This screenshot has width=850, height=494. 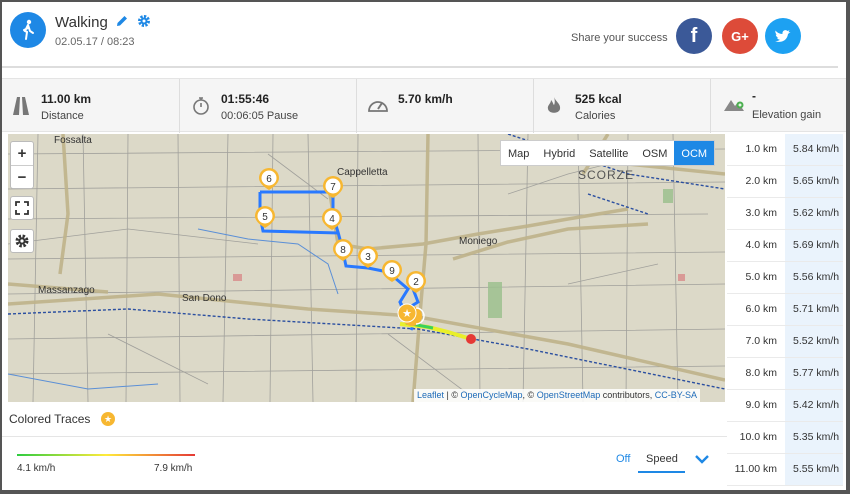 I want to click on route-marker-label: 3, so click(x=368, y=257).